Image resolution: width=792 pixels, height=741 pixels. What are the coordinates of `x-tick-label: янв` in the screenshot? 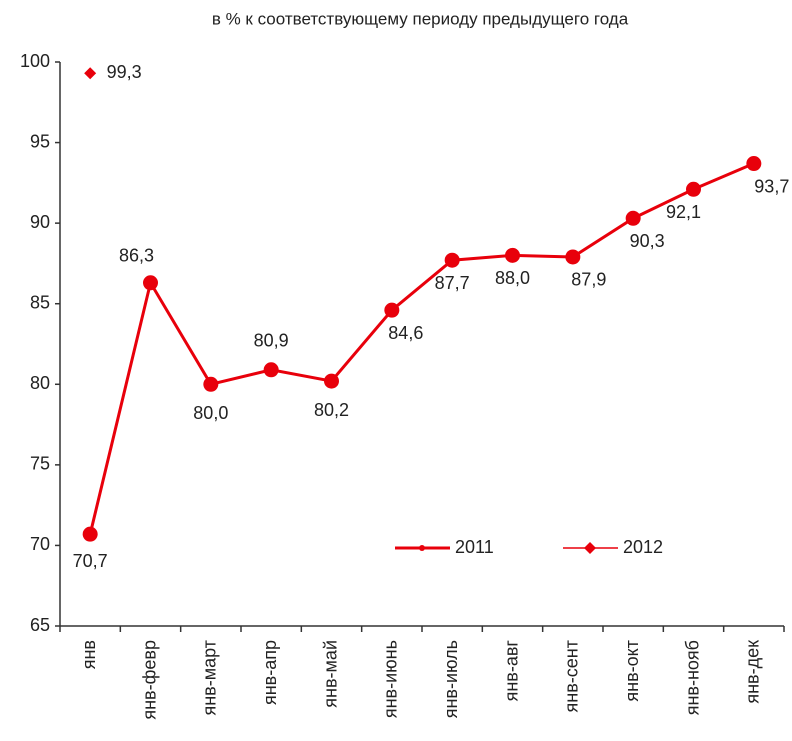 It's located at (89, 654).